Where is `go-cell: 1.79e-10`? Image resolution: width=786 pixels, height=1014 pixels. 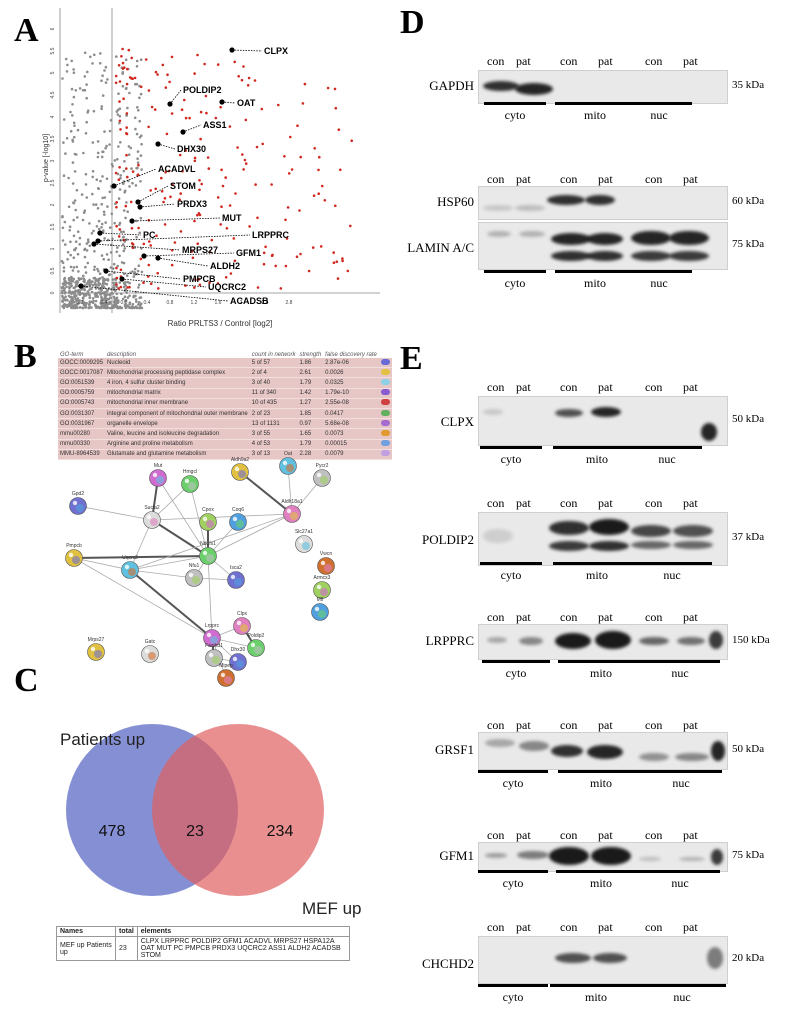 go-cell: 1.79e-10 is located at coordinates (351, 393).